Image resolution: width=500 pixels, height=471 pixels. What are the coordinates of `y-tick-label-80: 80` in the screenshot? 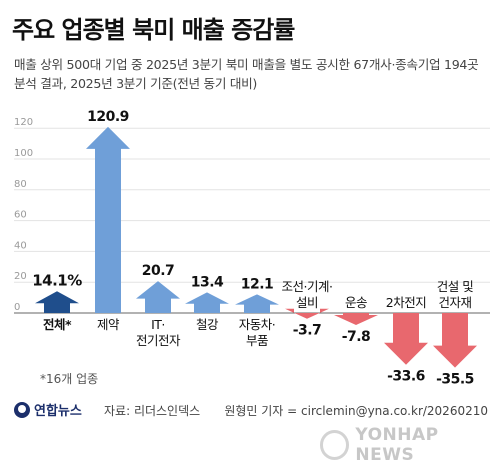 It's located at (20, 184).